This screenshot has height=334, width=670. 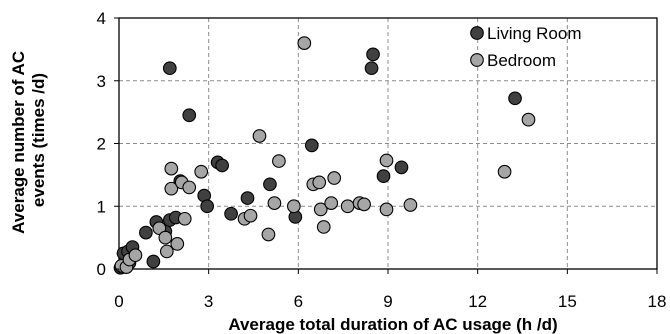 What do you see at coordinates (521, 60) in the screenshot?
I see `legend-label: Bedroom` at bounding box center [521, 60].